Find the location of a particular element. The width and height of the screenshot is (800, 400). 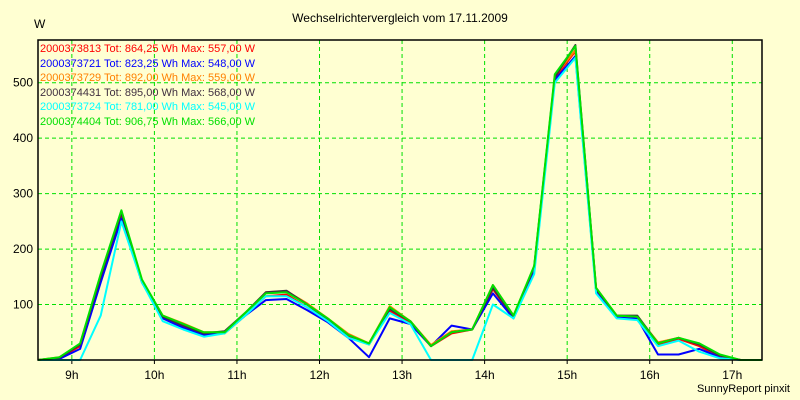

legend-entry: 2000373721 Tot: 823,25 Wh Max: 548,00 W is located at coordinates (148, 63).